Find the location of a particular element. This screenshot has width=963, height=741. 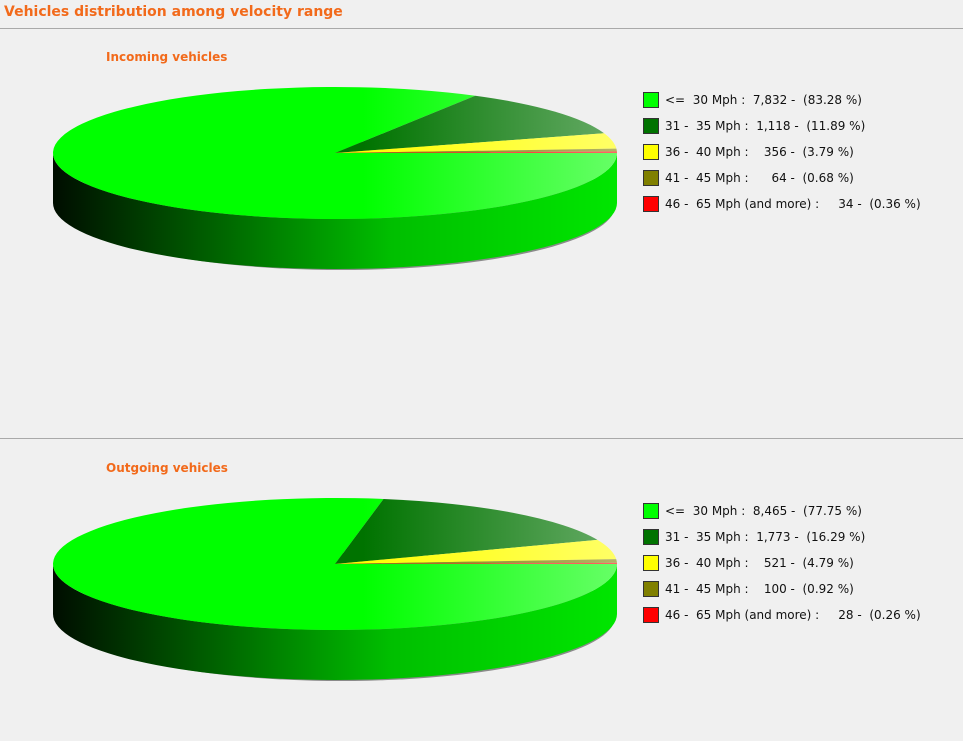

legend-label: 46 - 65 Mph (and more) : 28 - (0.26 %) is located at coordinates (793, 615).